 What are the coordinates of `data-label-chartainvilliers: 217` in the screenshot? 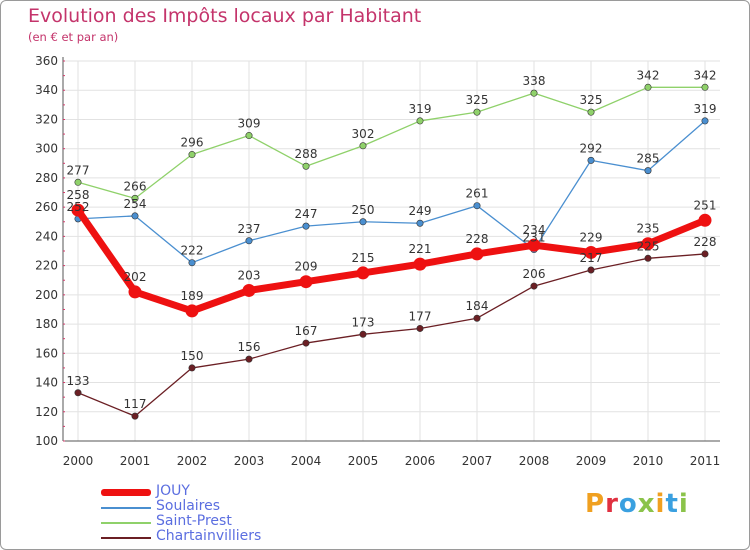 It's located at (591, 258).